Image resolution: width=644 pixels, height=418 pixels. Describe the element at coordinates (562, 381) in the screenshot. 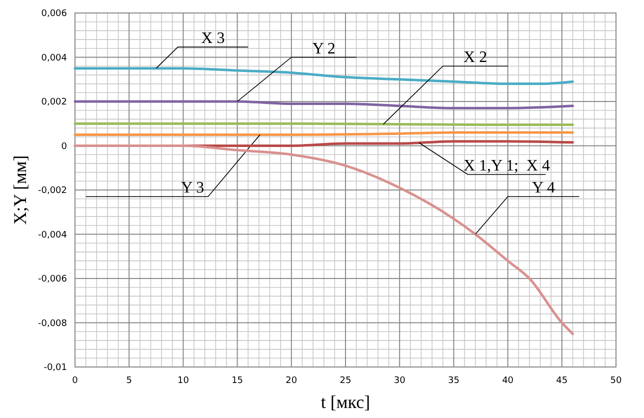

I see `x-tick-label: 45` at that location.